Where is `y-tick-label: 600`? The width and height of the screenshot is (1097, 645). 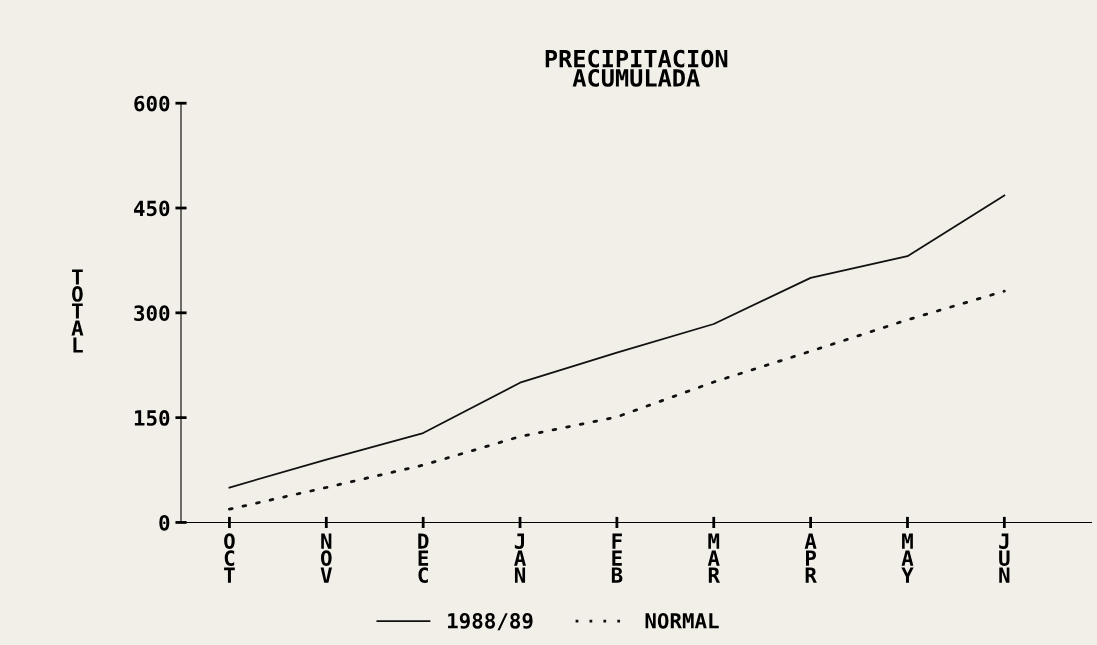 y-tick-label: 600 is located at coordinates (152, 103).